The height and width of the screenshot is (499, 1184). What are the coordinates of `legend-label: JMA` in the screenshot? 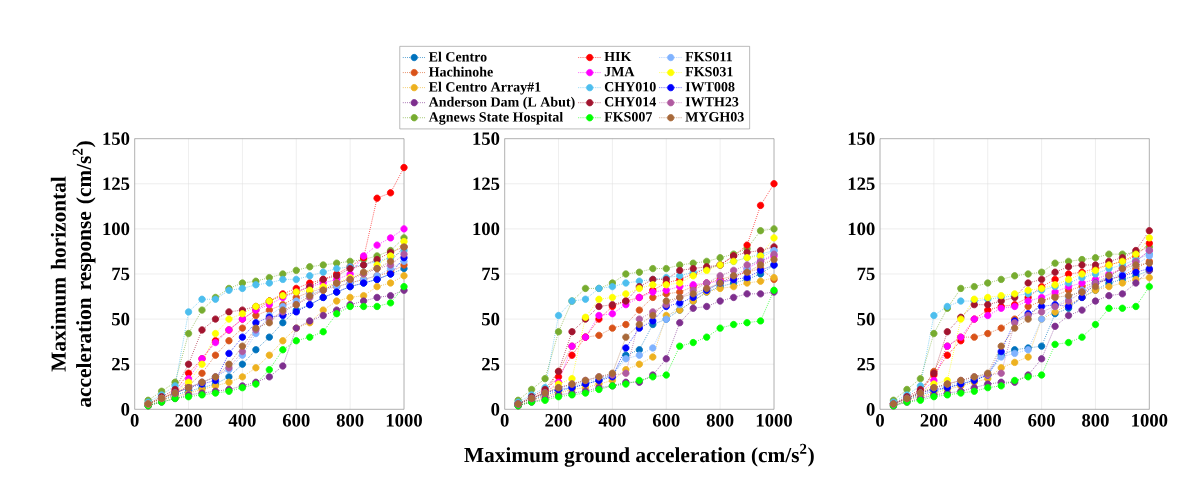 It's located at (619, 72).